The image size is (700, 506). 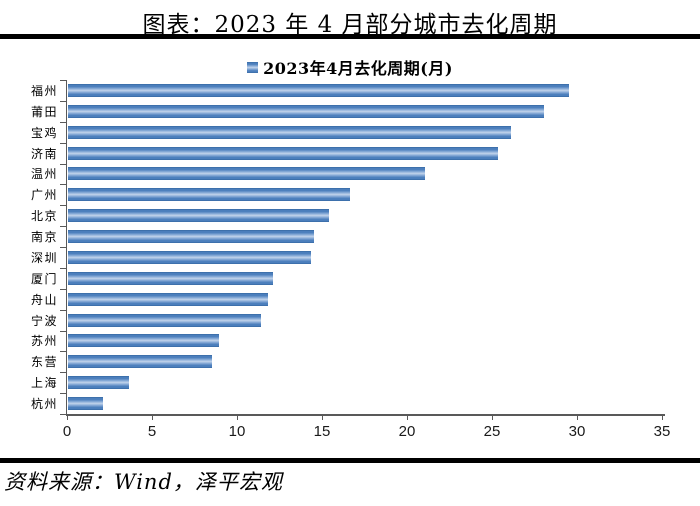 I want to click on category-label: 南京, so click(x=44, y=237).